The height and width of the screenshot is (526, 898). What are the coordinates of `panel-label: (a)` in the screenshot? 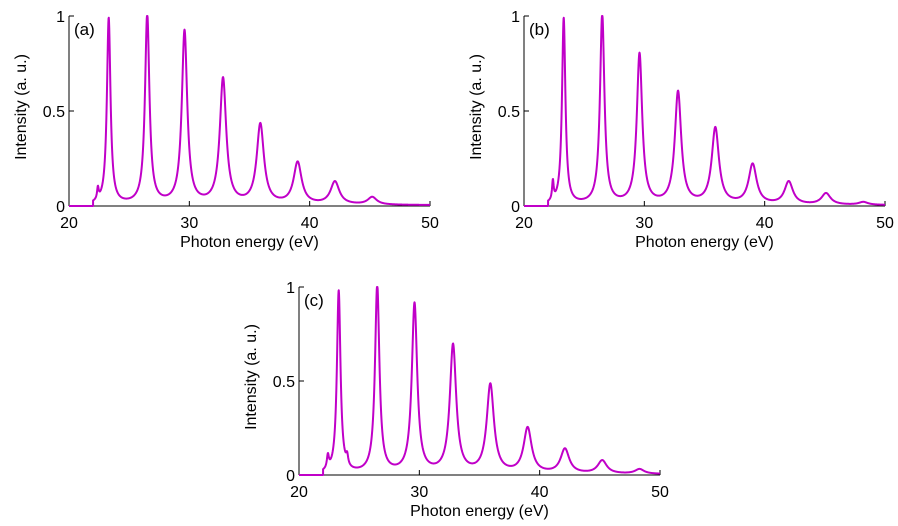 It's located at (84, 29).